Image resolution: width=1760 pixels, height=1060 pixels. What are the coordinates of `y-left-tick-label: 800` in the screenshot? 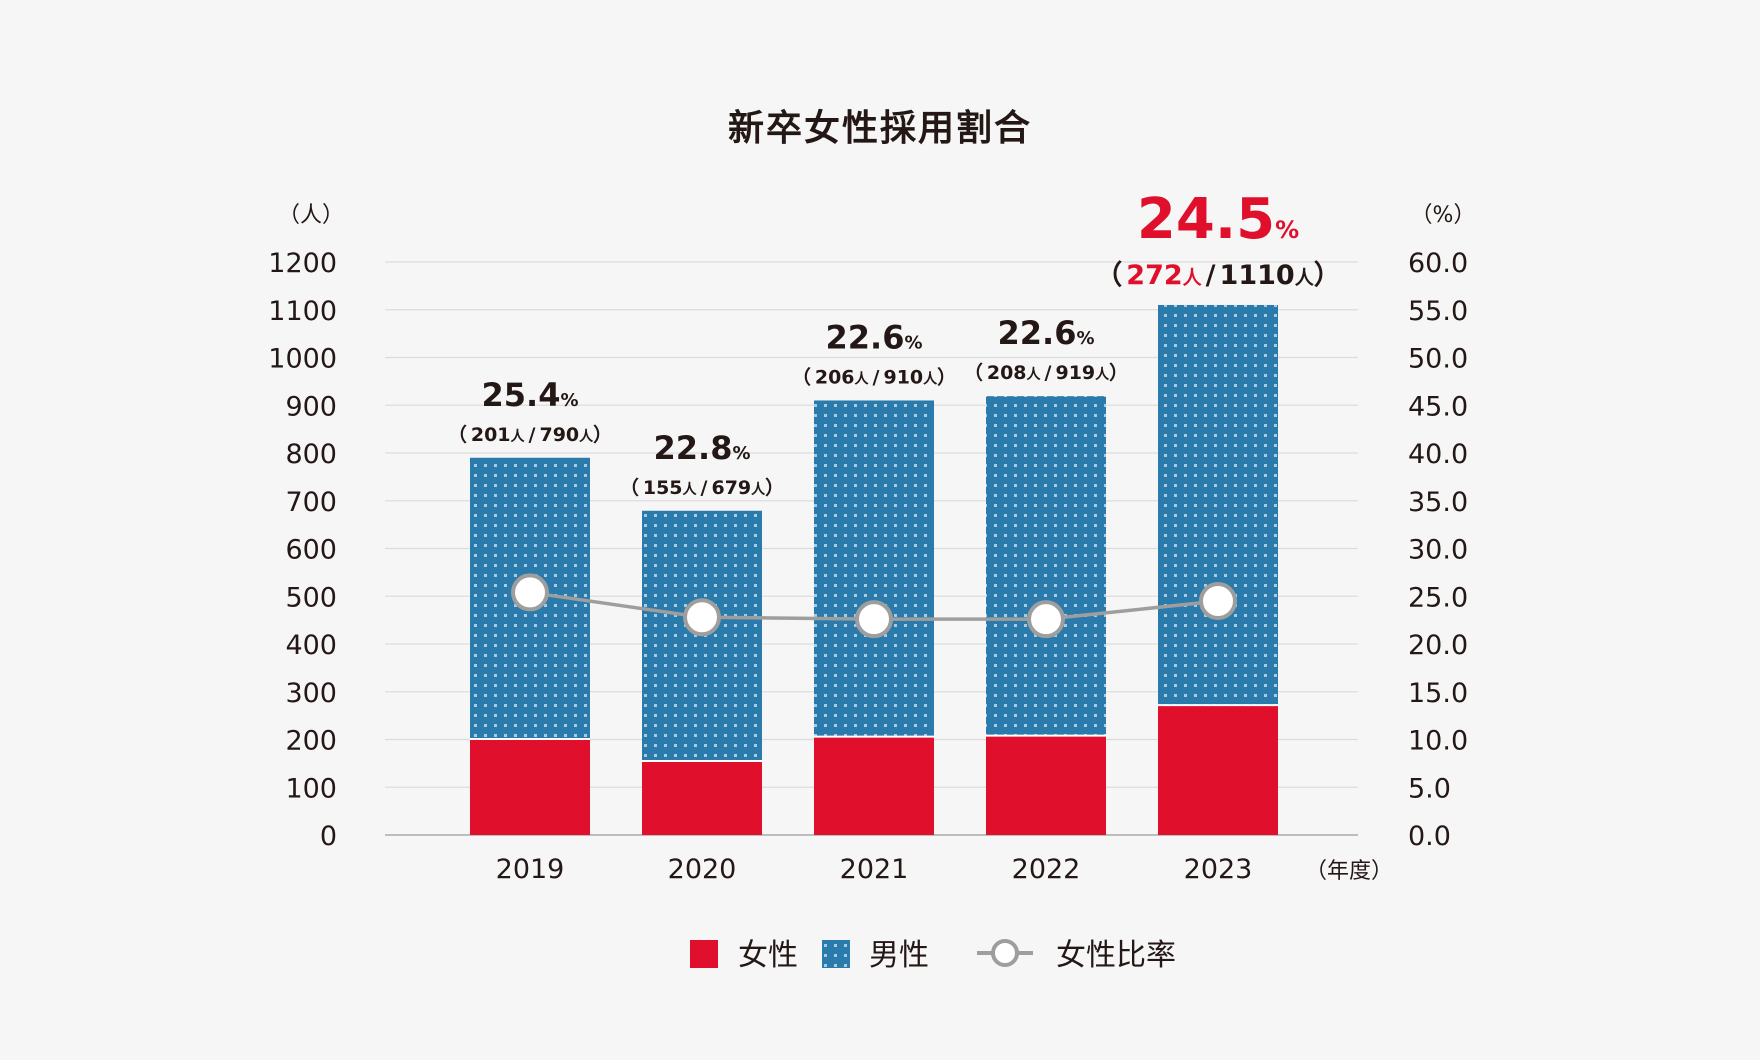 It's located at (311, 454).